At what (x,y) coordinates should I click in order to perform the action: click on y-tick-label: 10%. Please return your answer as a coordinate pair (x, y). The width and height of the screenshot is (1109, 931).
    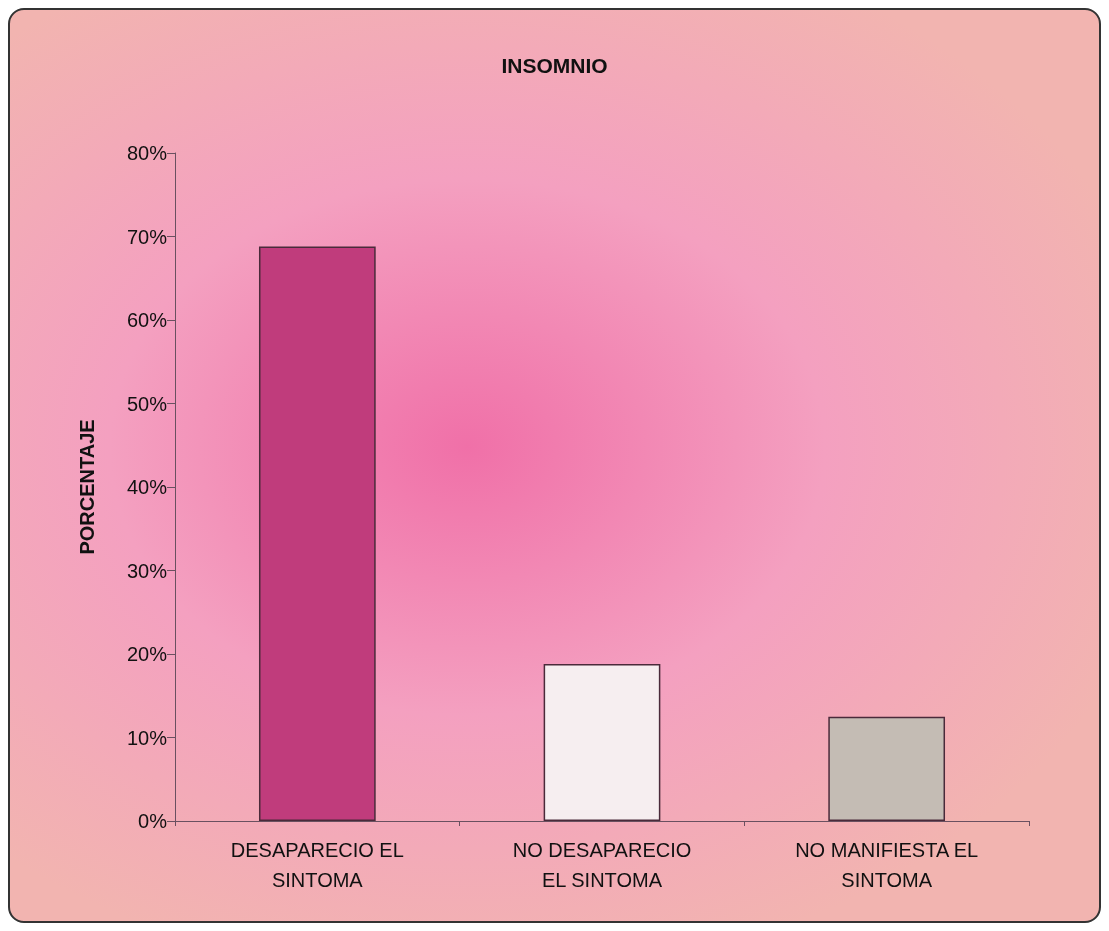
    Looking at the image, I should click on (147, 737).